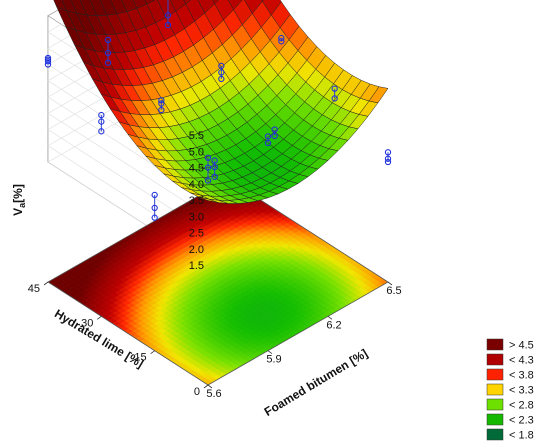 Image resolution: width=550 pixels, height=448 pixels. Describe the element at coordinates (197, 392) in the screenshot. I see `y-tick-label: 0` at that location.